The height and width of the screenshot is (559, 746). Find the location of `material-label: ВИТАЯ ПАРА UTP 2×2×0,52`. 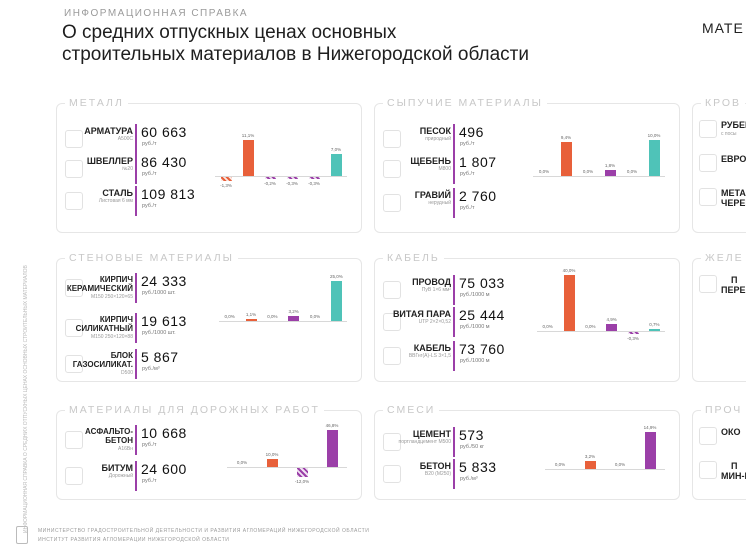

material-label: ВИТАЯ ПАРА UTP 2×2×0,52 is located at coordinates (422, 321).